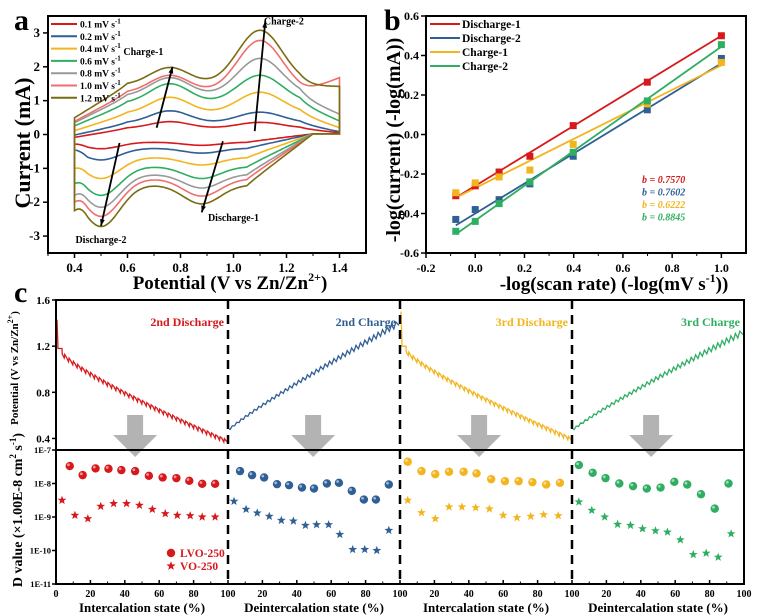 The height and width of the screenshot is (616, 762). What do you see at coordinates (100, 85) in the screenshot?
I see `legend-label: 1.0 mV s-1` at bounding box center [100, 85].